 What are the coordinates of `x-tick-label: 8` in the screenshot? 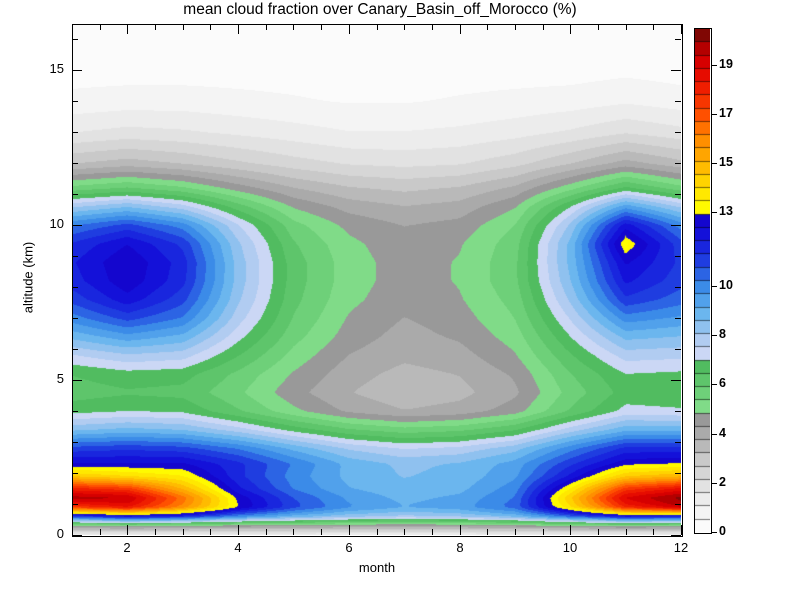 It's located at (460, 547).